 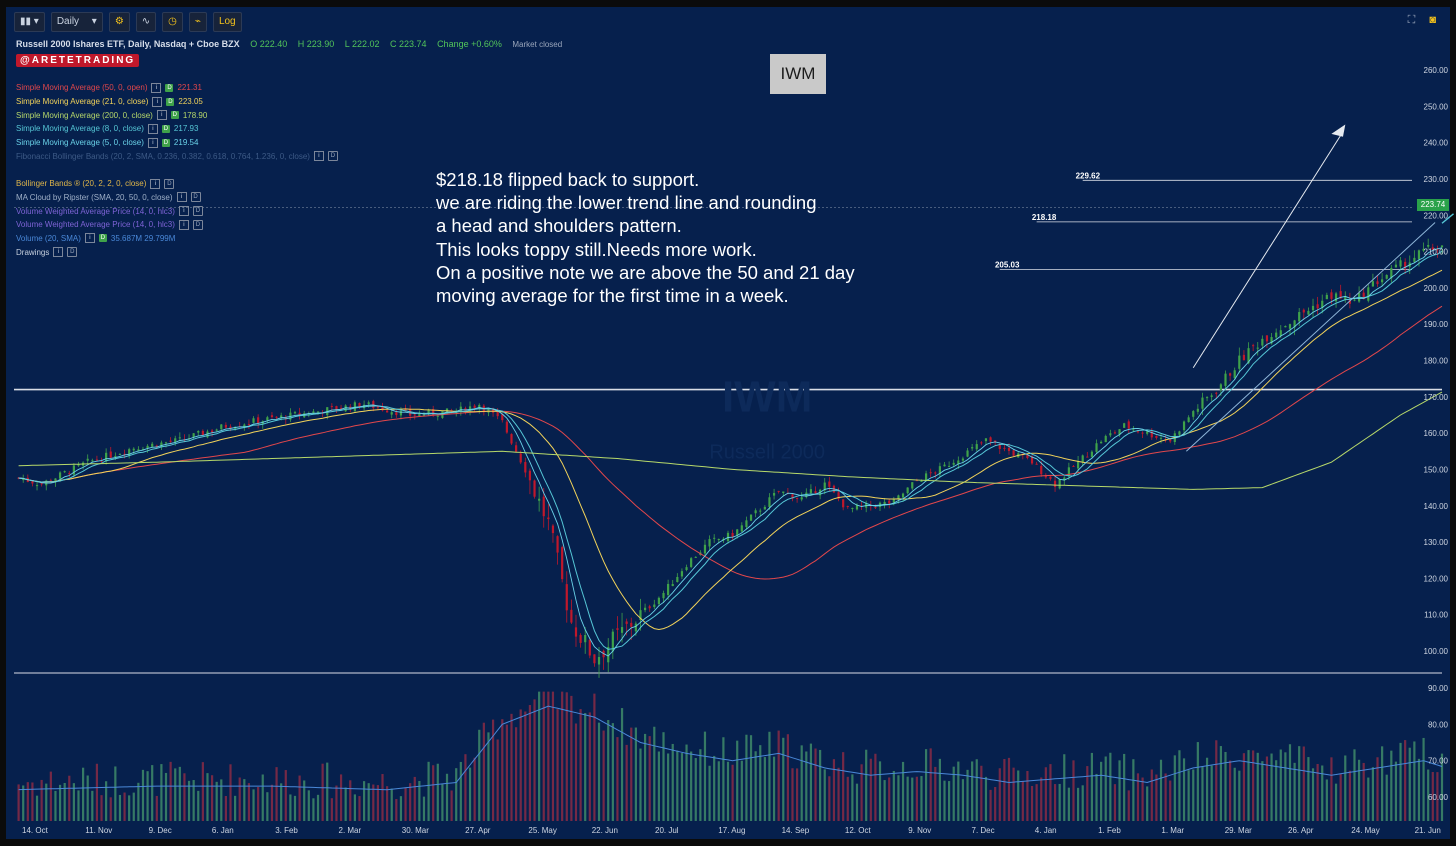 I want to click on indicators-button: ∿, so click(x=146, y=22).